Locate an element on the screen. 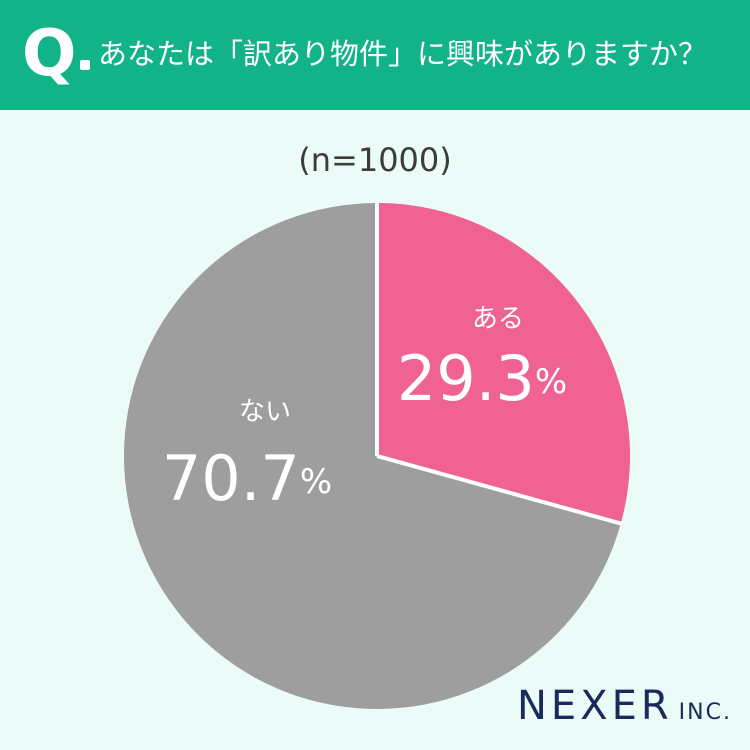  slice-value-1: 70.7% is located at coordinates (247, 478).